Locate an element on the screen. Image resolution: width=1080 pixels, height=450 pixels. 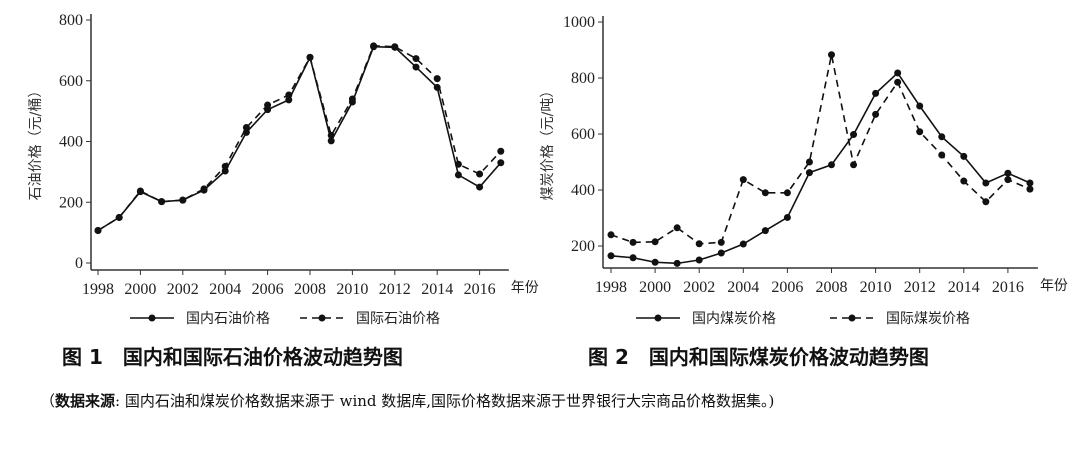
y-tick-label: 200 is located at coordinates (583, 246).